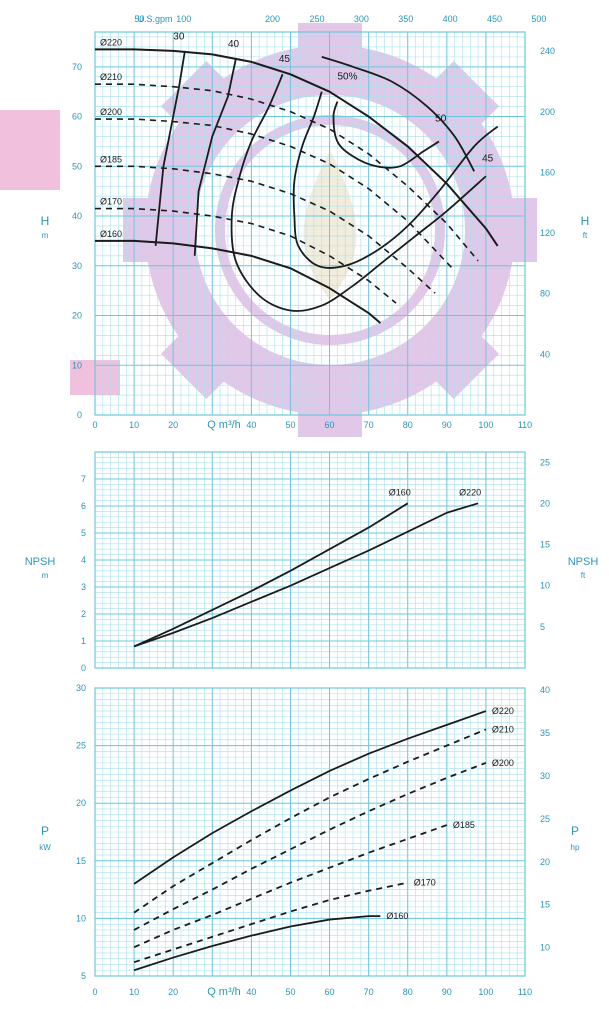  What do you see at coordinates (134, 992) in the screenshot?
I see `power-x-tick: 10` at bounding box center [134, 992].